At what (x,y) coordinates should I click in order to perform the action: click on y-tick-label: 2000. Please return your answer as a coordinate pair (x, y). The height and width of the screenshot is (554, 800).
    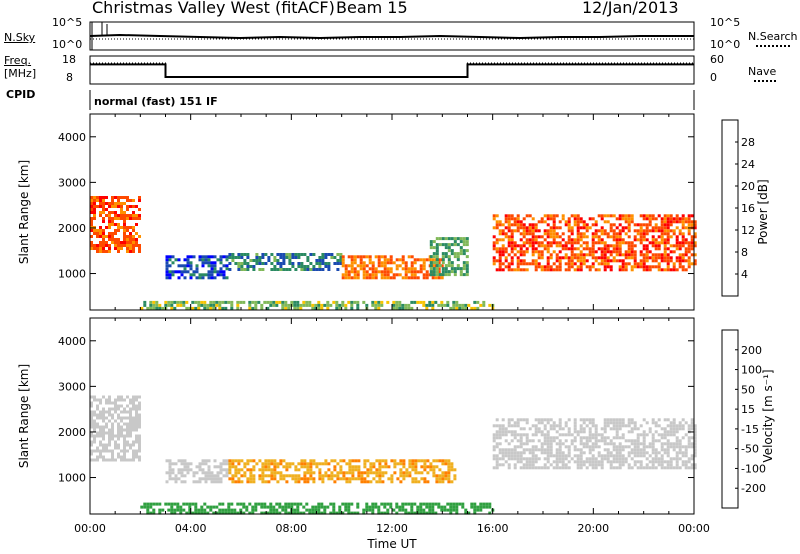
    Looking at the image, I should click on (72, 432).